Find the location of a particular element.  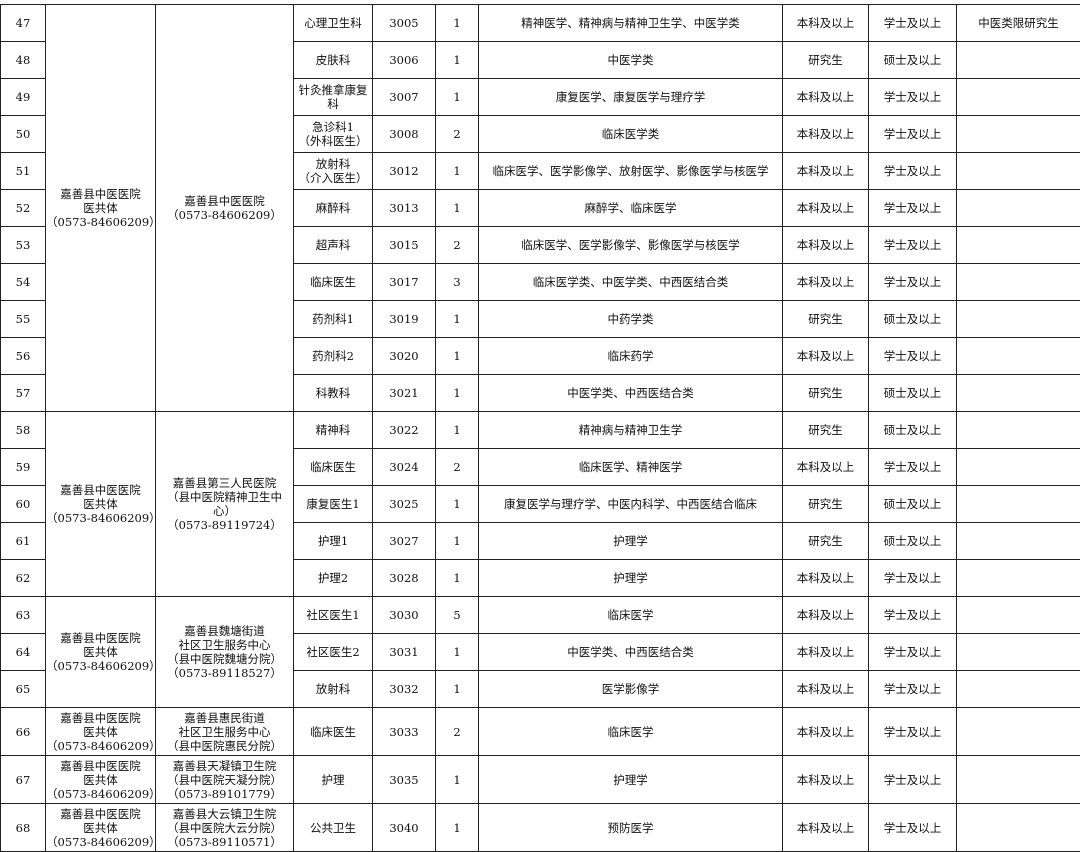

row-number: 61 is located at coordinates (23, 541).